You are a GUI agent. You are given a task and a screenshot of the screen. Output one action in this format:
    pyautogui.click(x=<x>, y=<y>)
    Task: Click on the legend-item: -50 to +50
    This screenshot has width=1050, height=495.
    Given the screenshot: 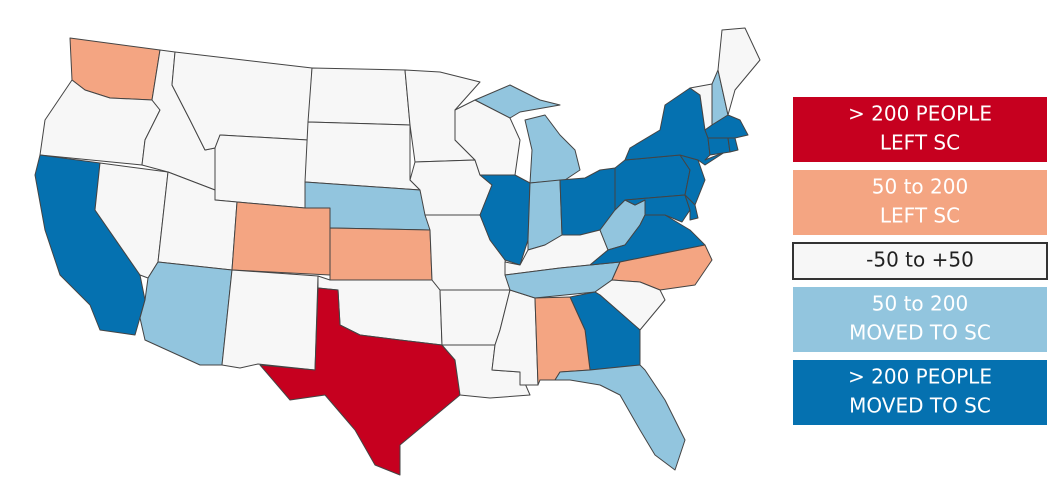 What is the action you would take?
    pyautogui.click(x=920, y=261)
    